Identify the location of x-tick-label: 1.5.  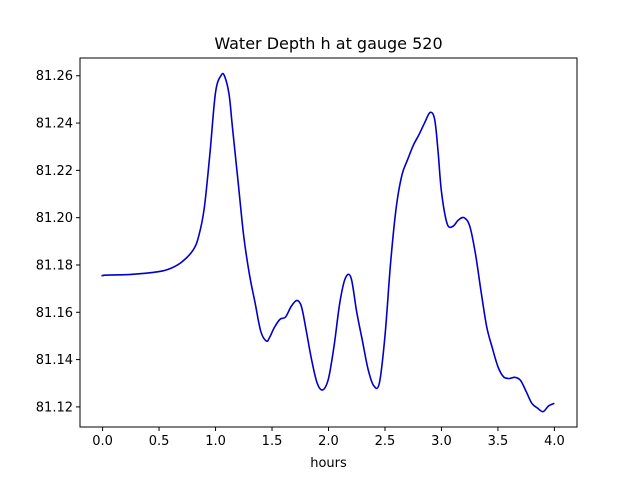
(272, 441).